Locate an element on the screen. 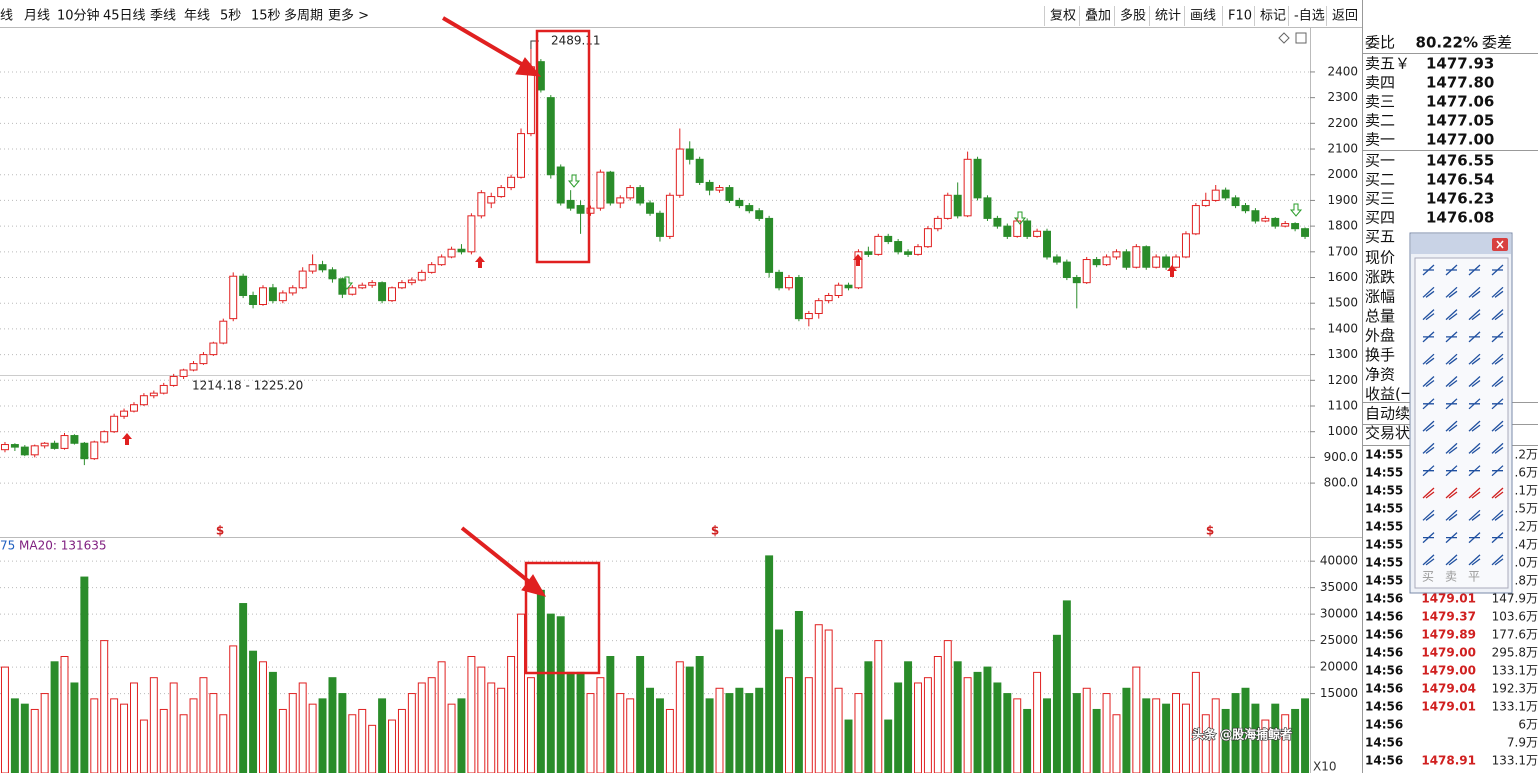  period-tab: 线 is located at coordinates (6, 16).